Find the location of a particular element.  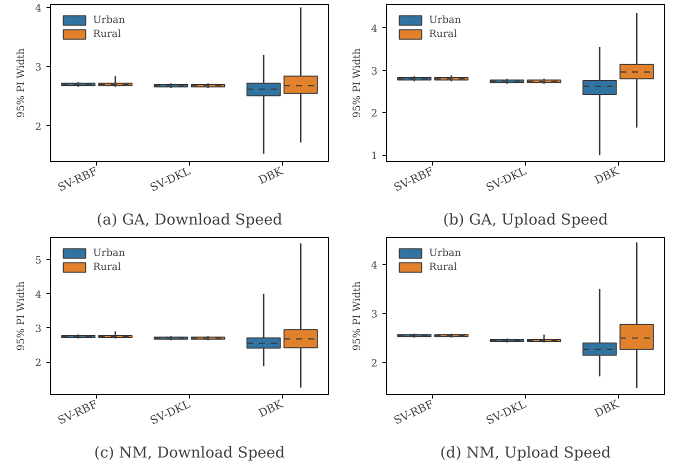

text: (b) GA, Upload Speed is located at coordinates (525, 219).